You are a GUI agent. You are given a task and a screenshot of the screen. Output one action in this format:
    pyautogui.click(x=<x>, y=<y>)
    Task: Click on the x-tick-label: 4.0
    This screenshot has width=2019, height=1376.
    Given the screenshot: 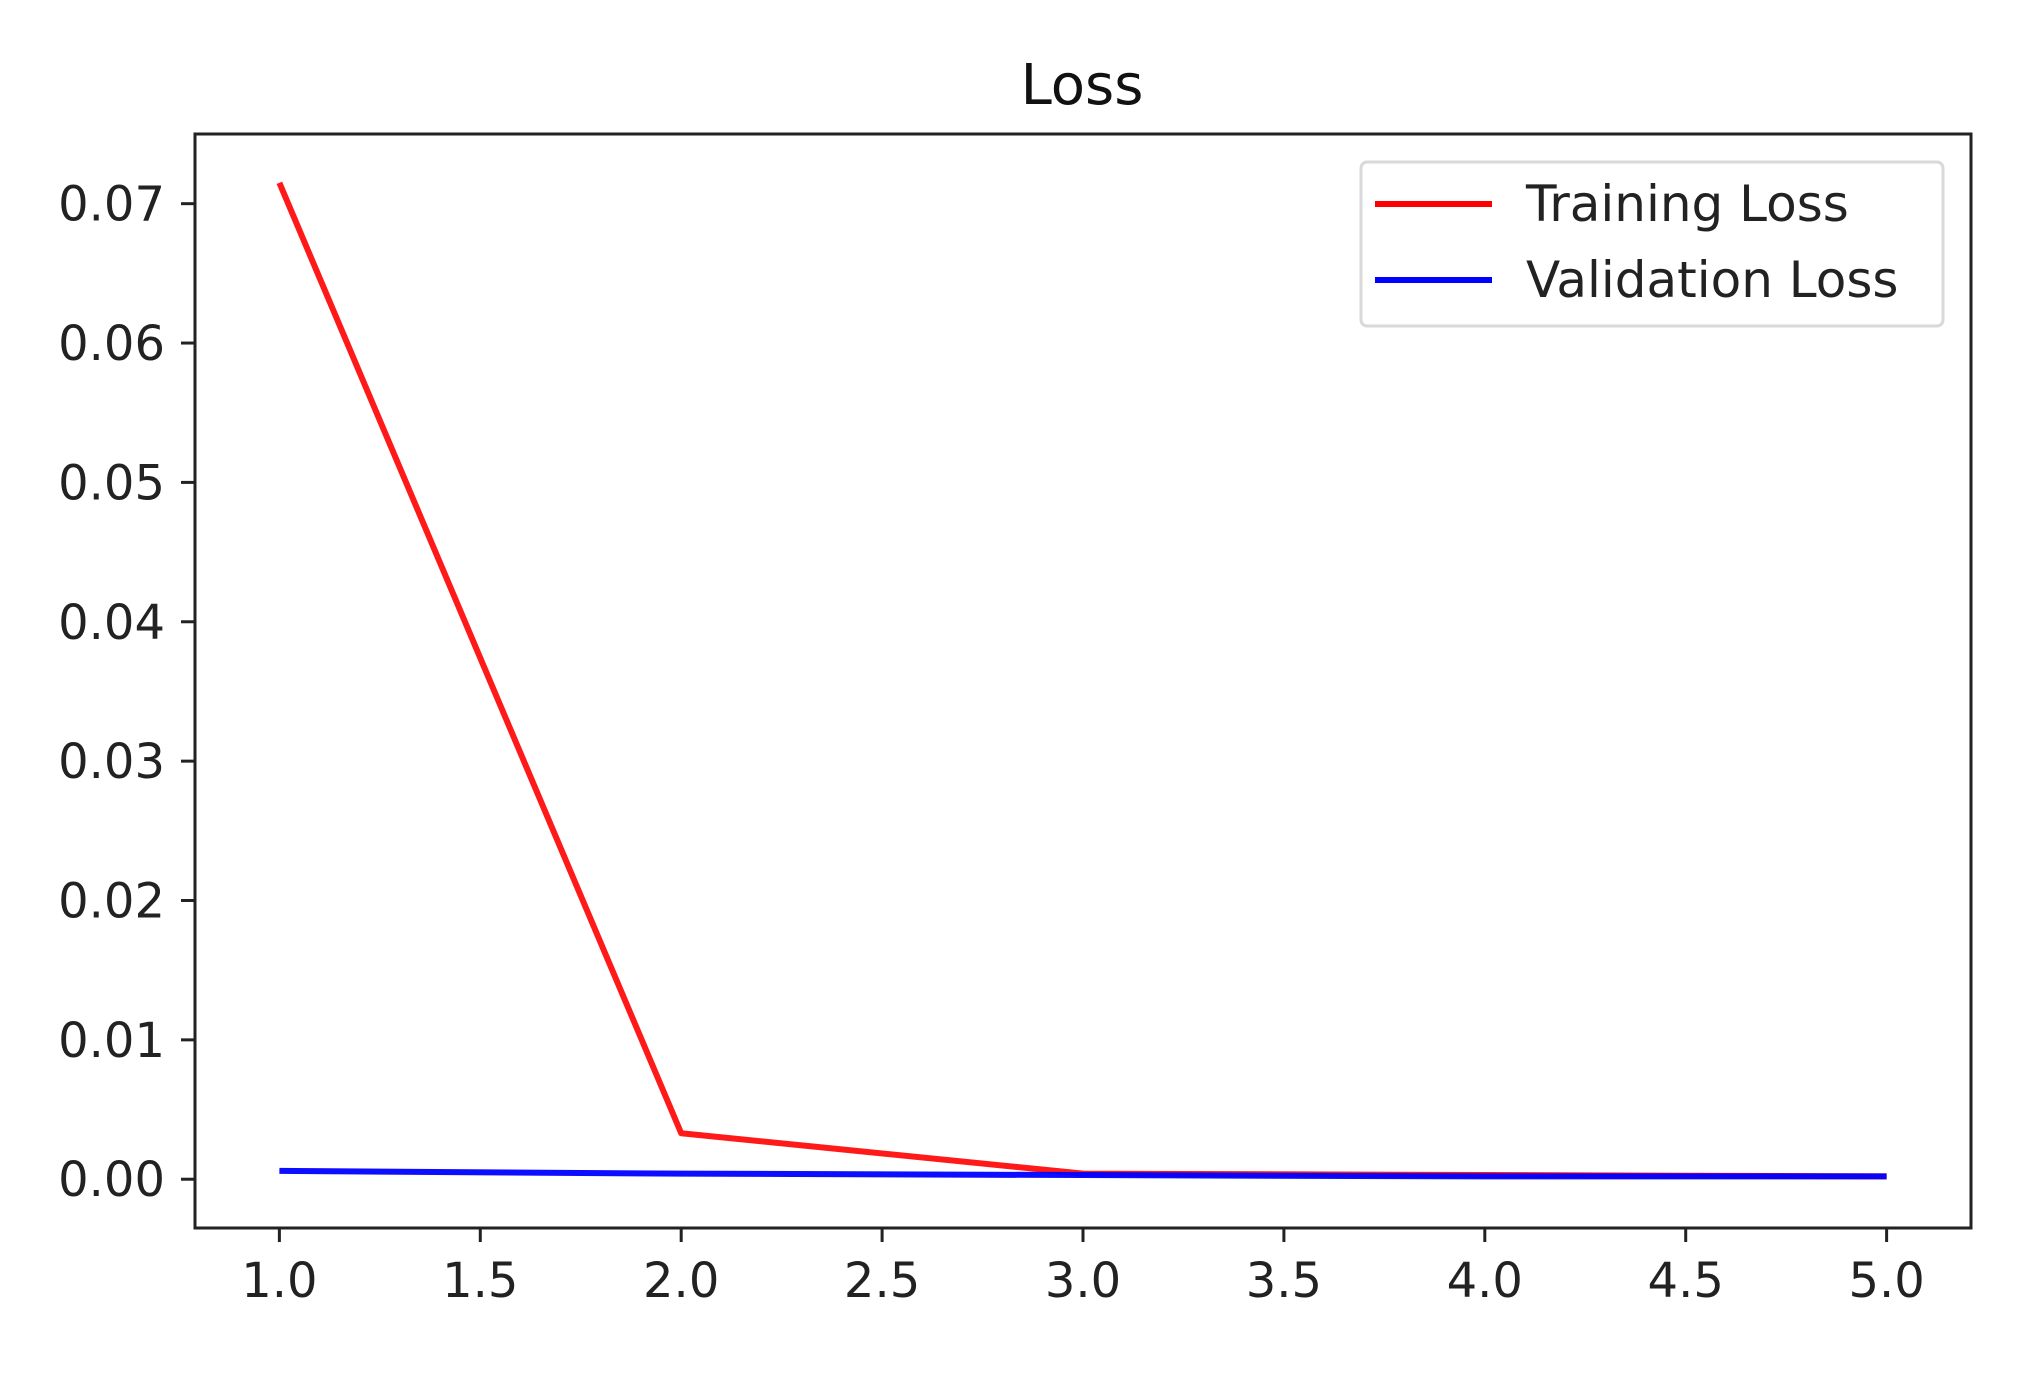 What is the action you would take?
    pyautogui.click(x=1485, y=1281)
    